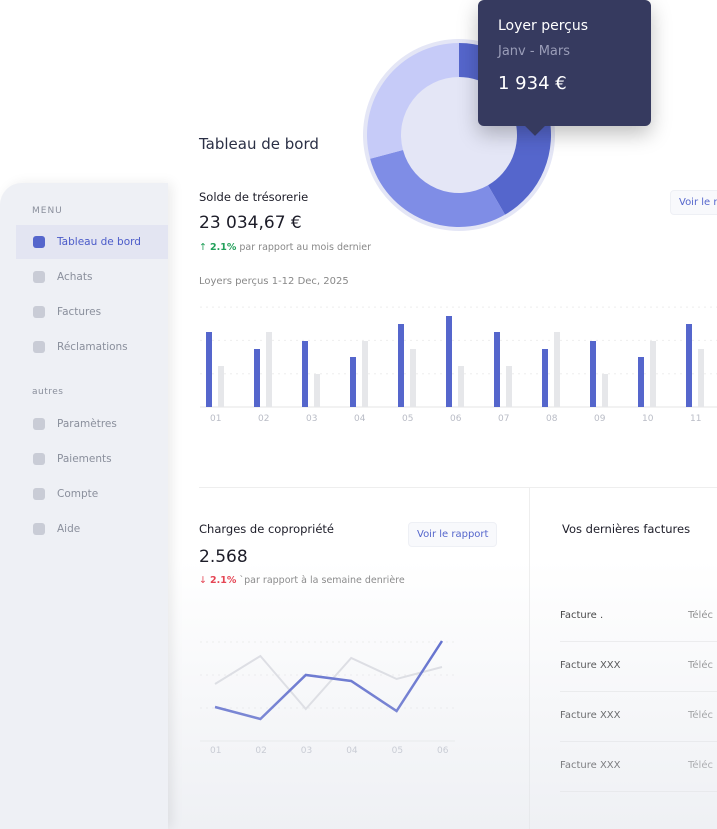  I want to click on sidebar-item-label: Réclamations, so click(92, 347).